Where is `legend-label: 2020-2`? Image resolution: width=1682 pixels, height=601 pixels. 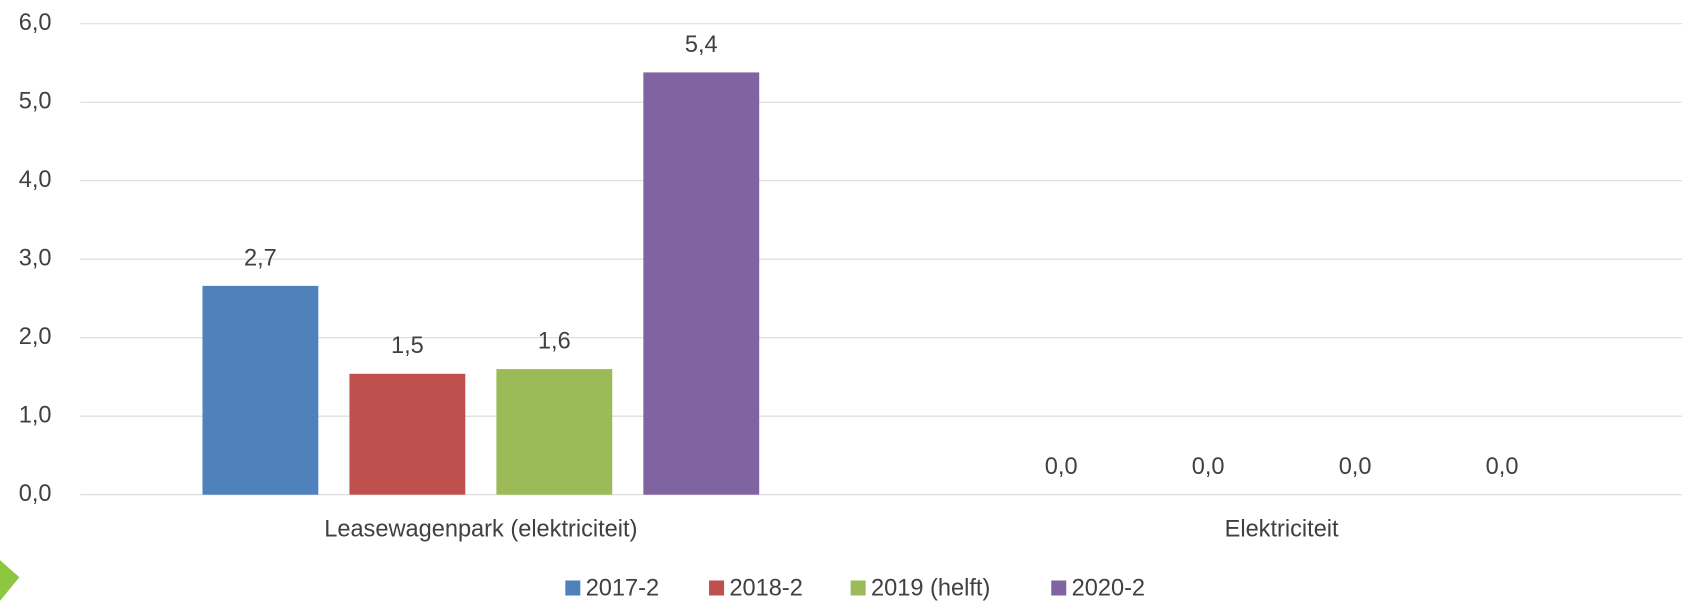
legend-label: 2020-2 is located at coordinates (1108, 587).